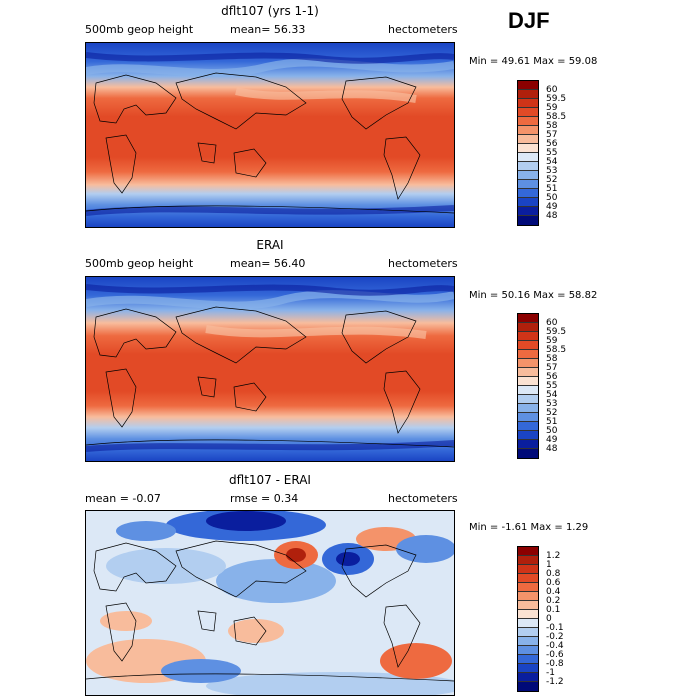  I want to click on panel1-colorbar-tick-label: 60, so click(552, 89).